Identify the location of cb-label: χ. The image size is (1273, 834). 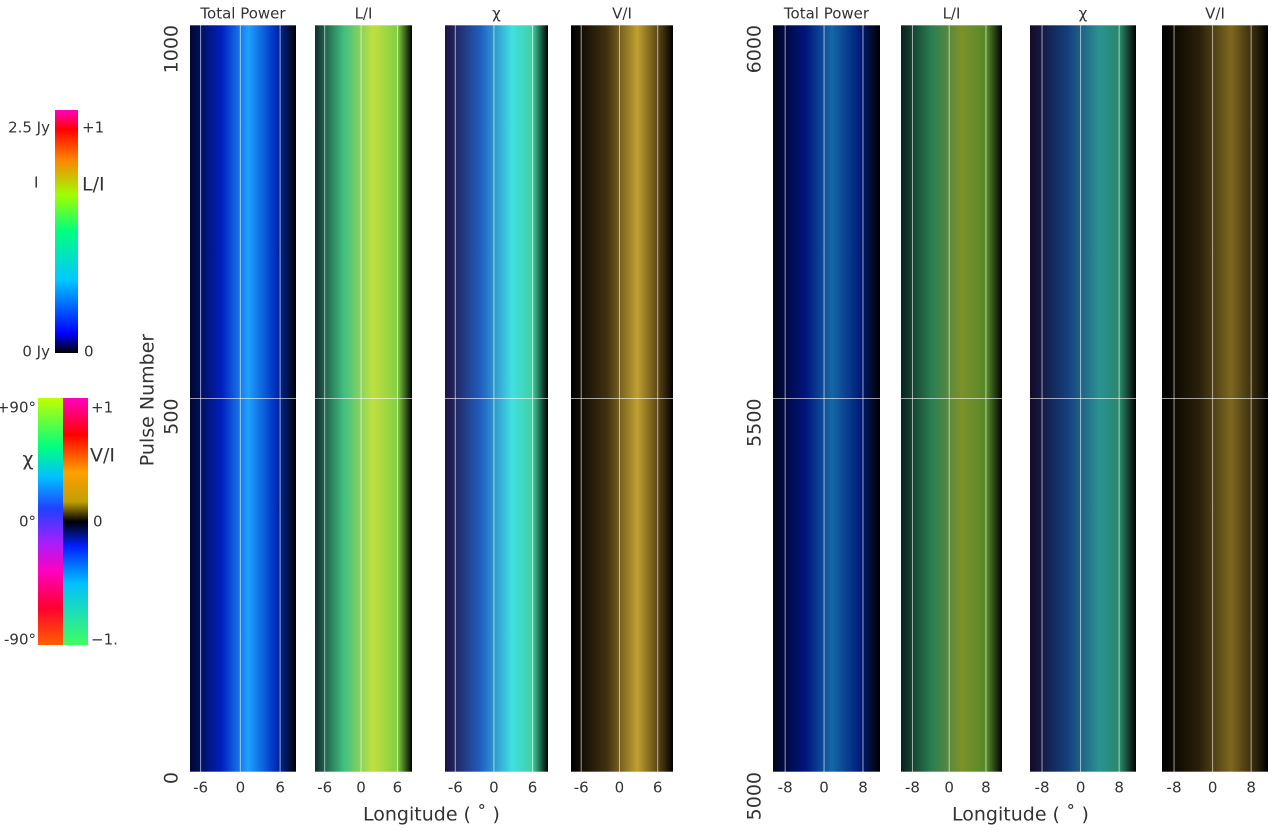
(28, 460).